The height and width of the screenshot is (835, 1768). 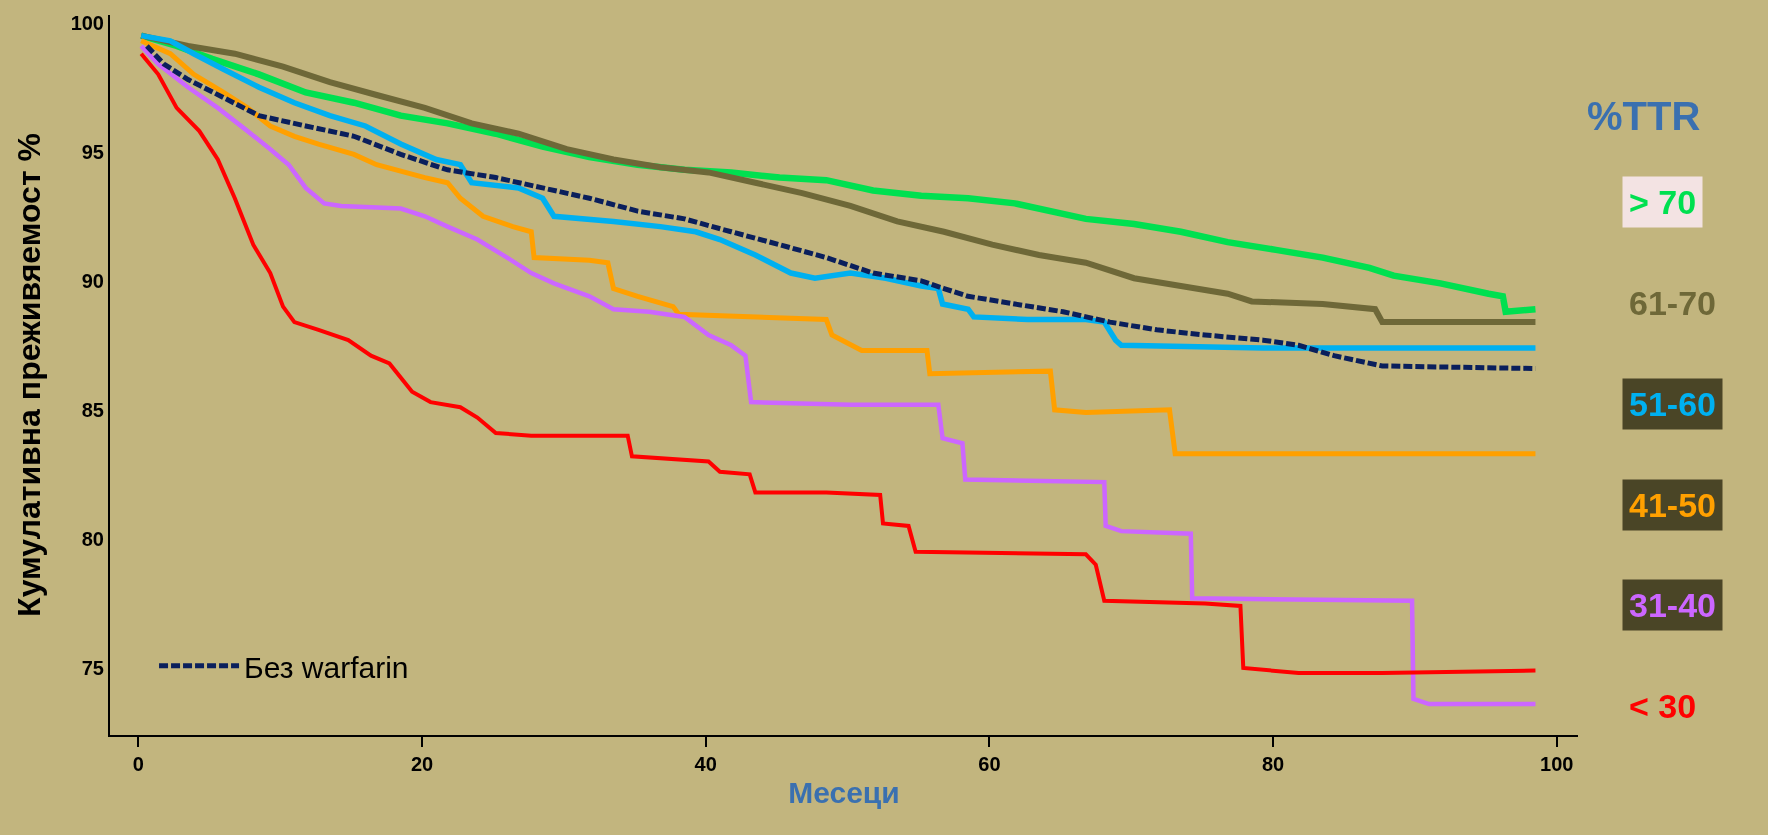 What do you see at coordinates (1557, 764) in the screenshot?
I see `x-tick-label: 100` at bounding box center [1557, 764].